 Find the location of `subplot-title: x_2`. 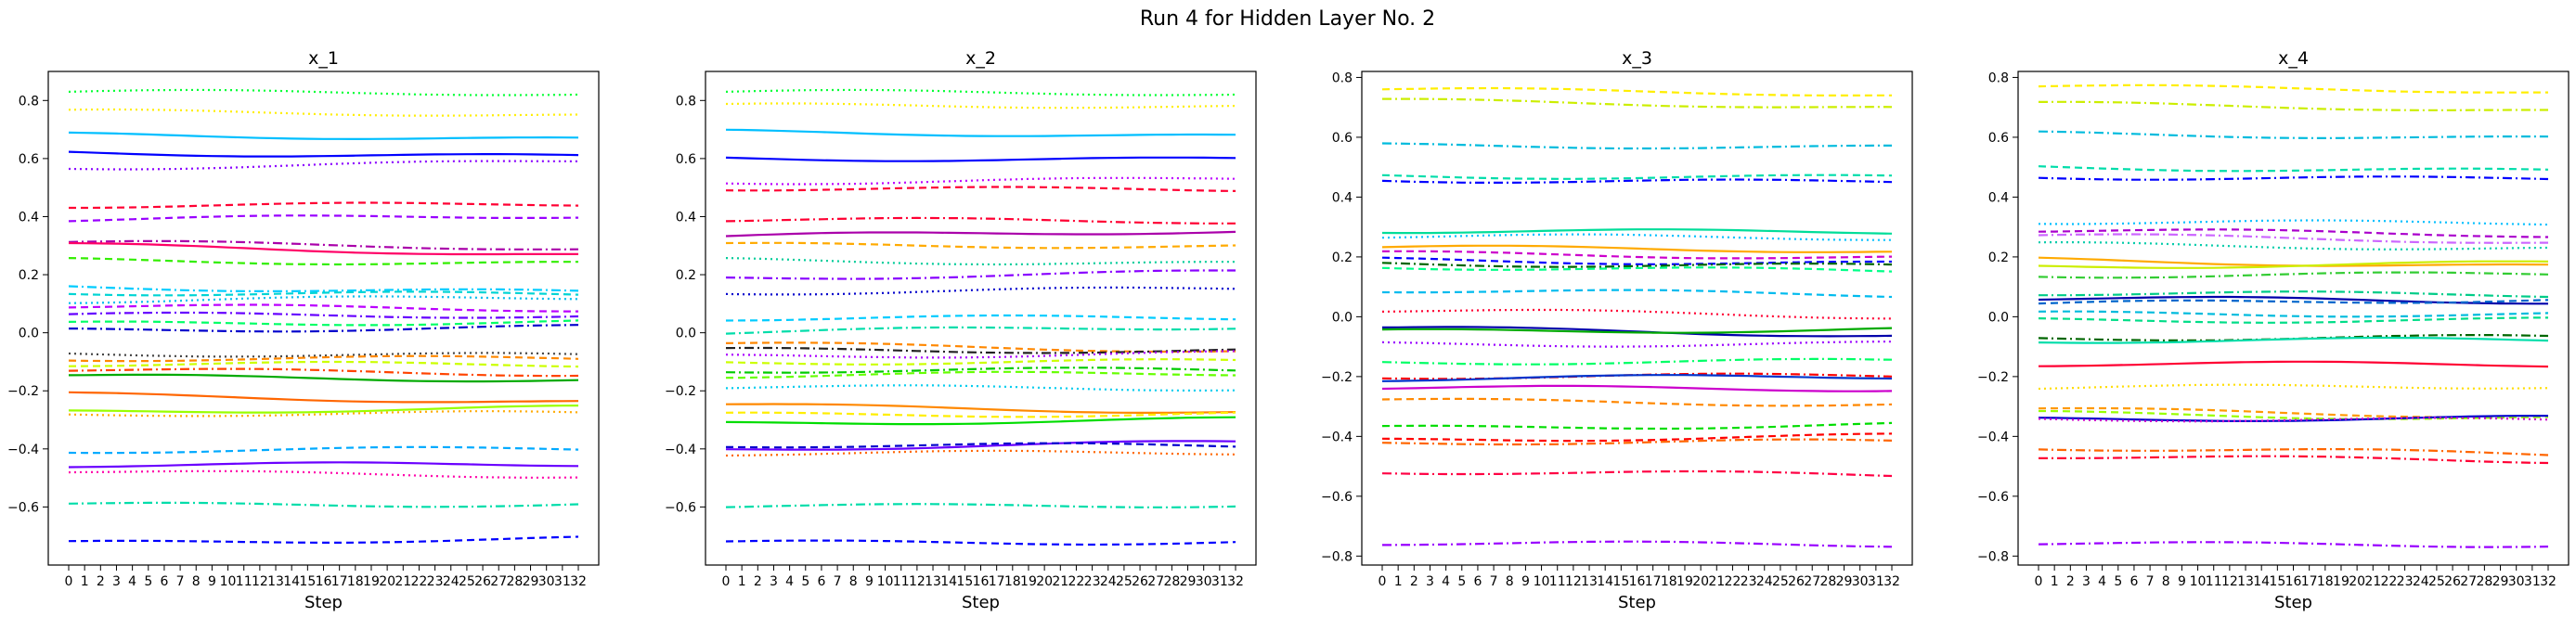

subplot-title: x_2 is located at coordinates (980, 58).